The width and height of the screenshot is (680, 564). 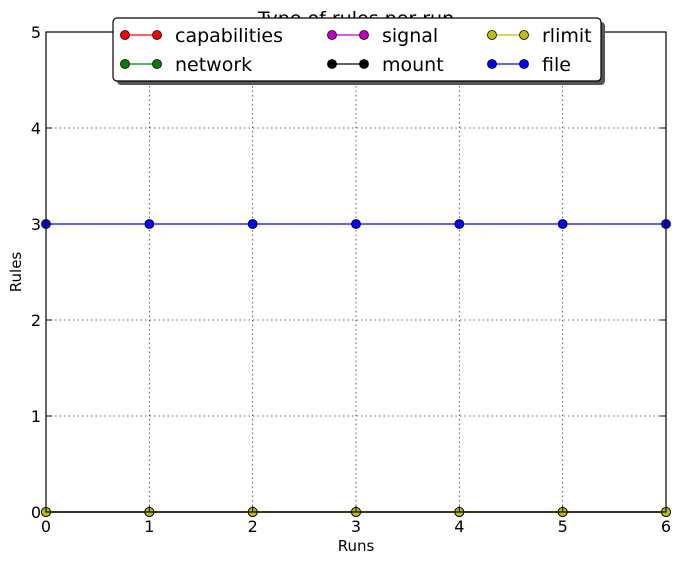 What do you see at coordinates (149, 526) in the screenshot?
I see `x-tick-label: 1` at bounding box center [149, 526].